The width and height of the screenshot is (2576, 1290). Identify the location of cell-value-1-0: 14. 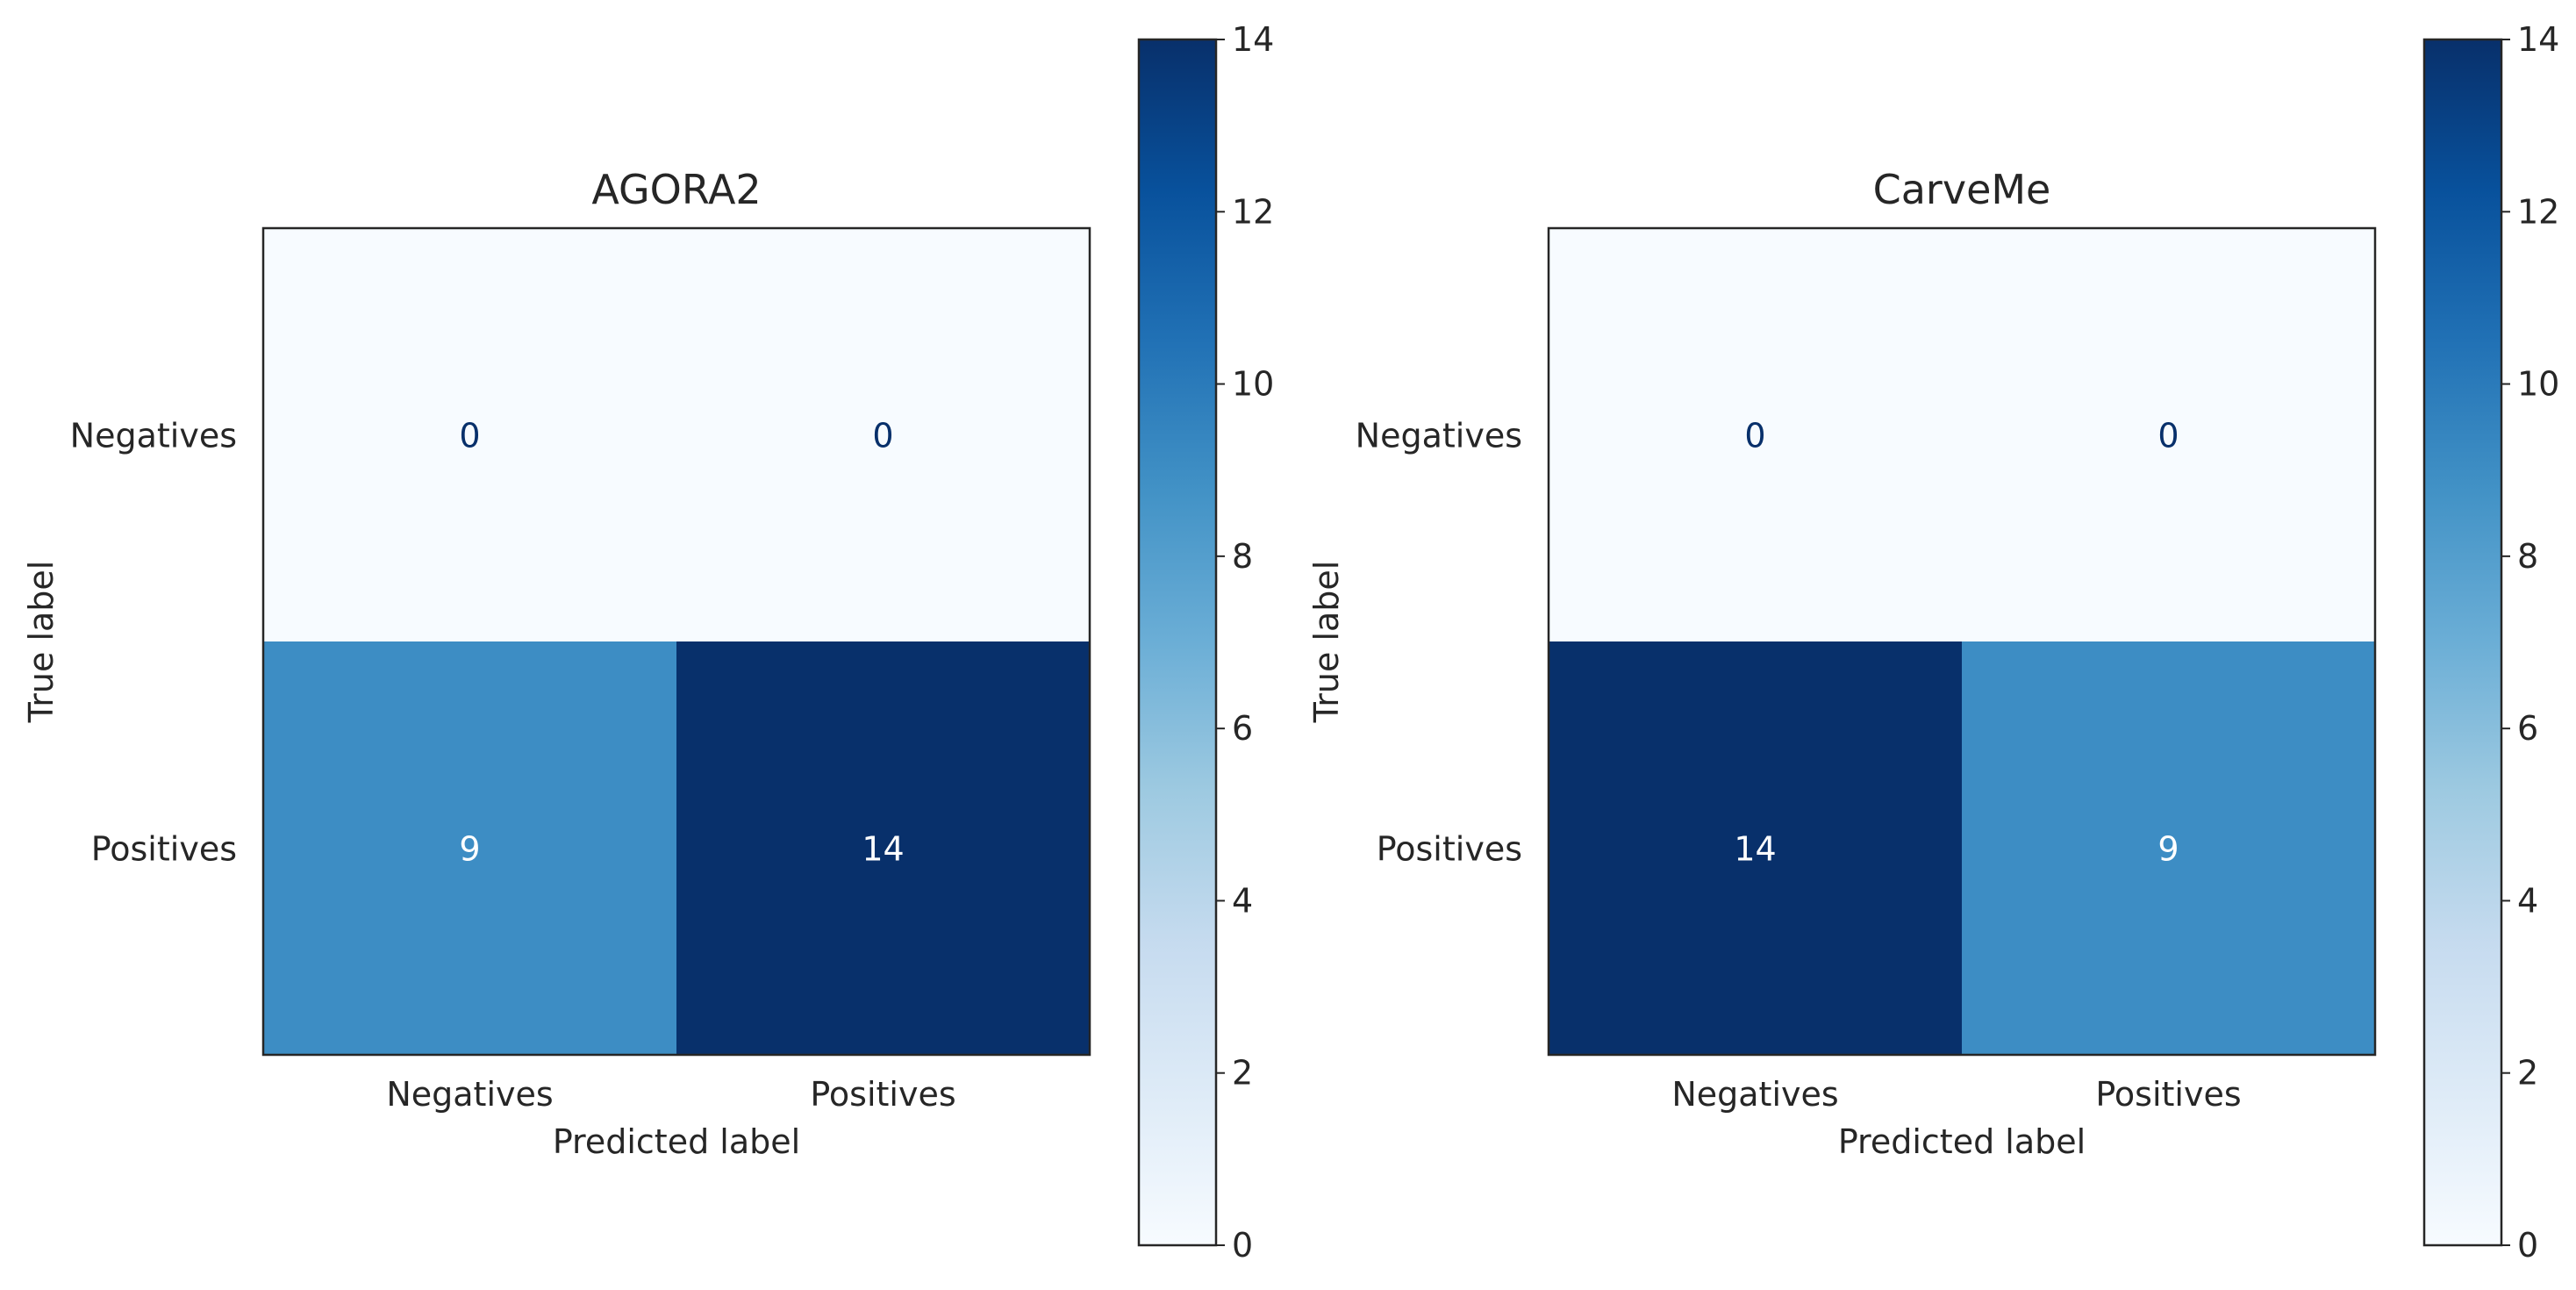
(1755, 849).